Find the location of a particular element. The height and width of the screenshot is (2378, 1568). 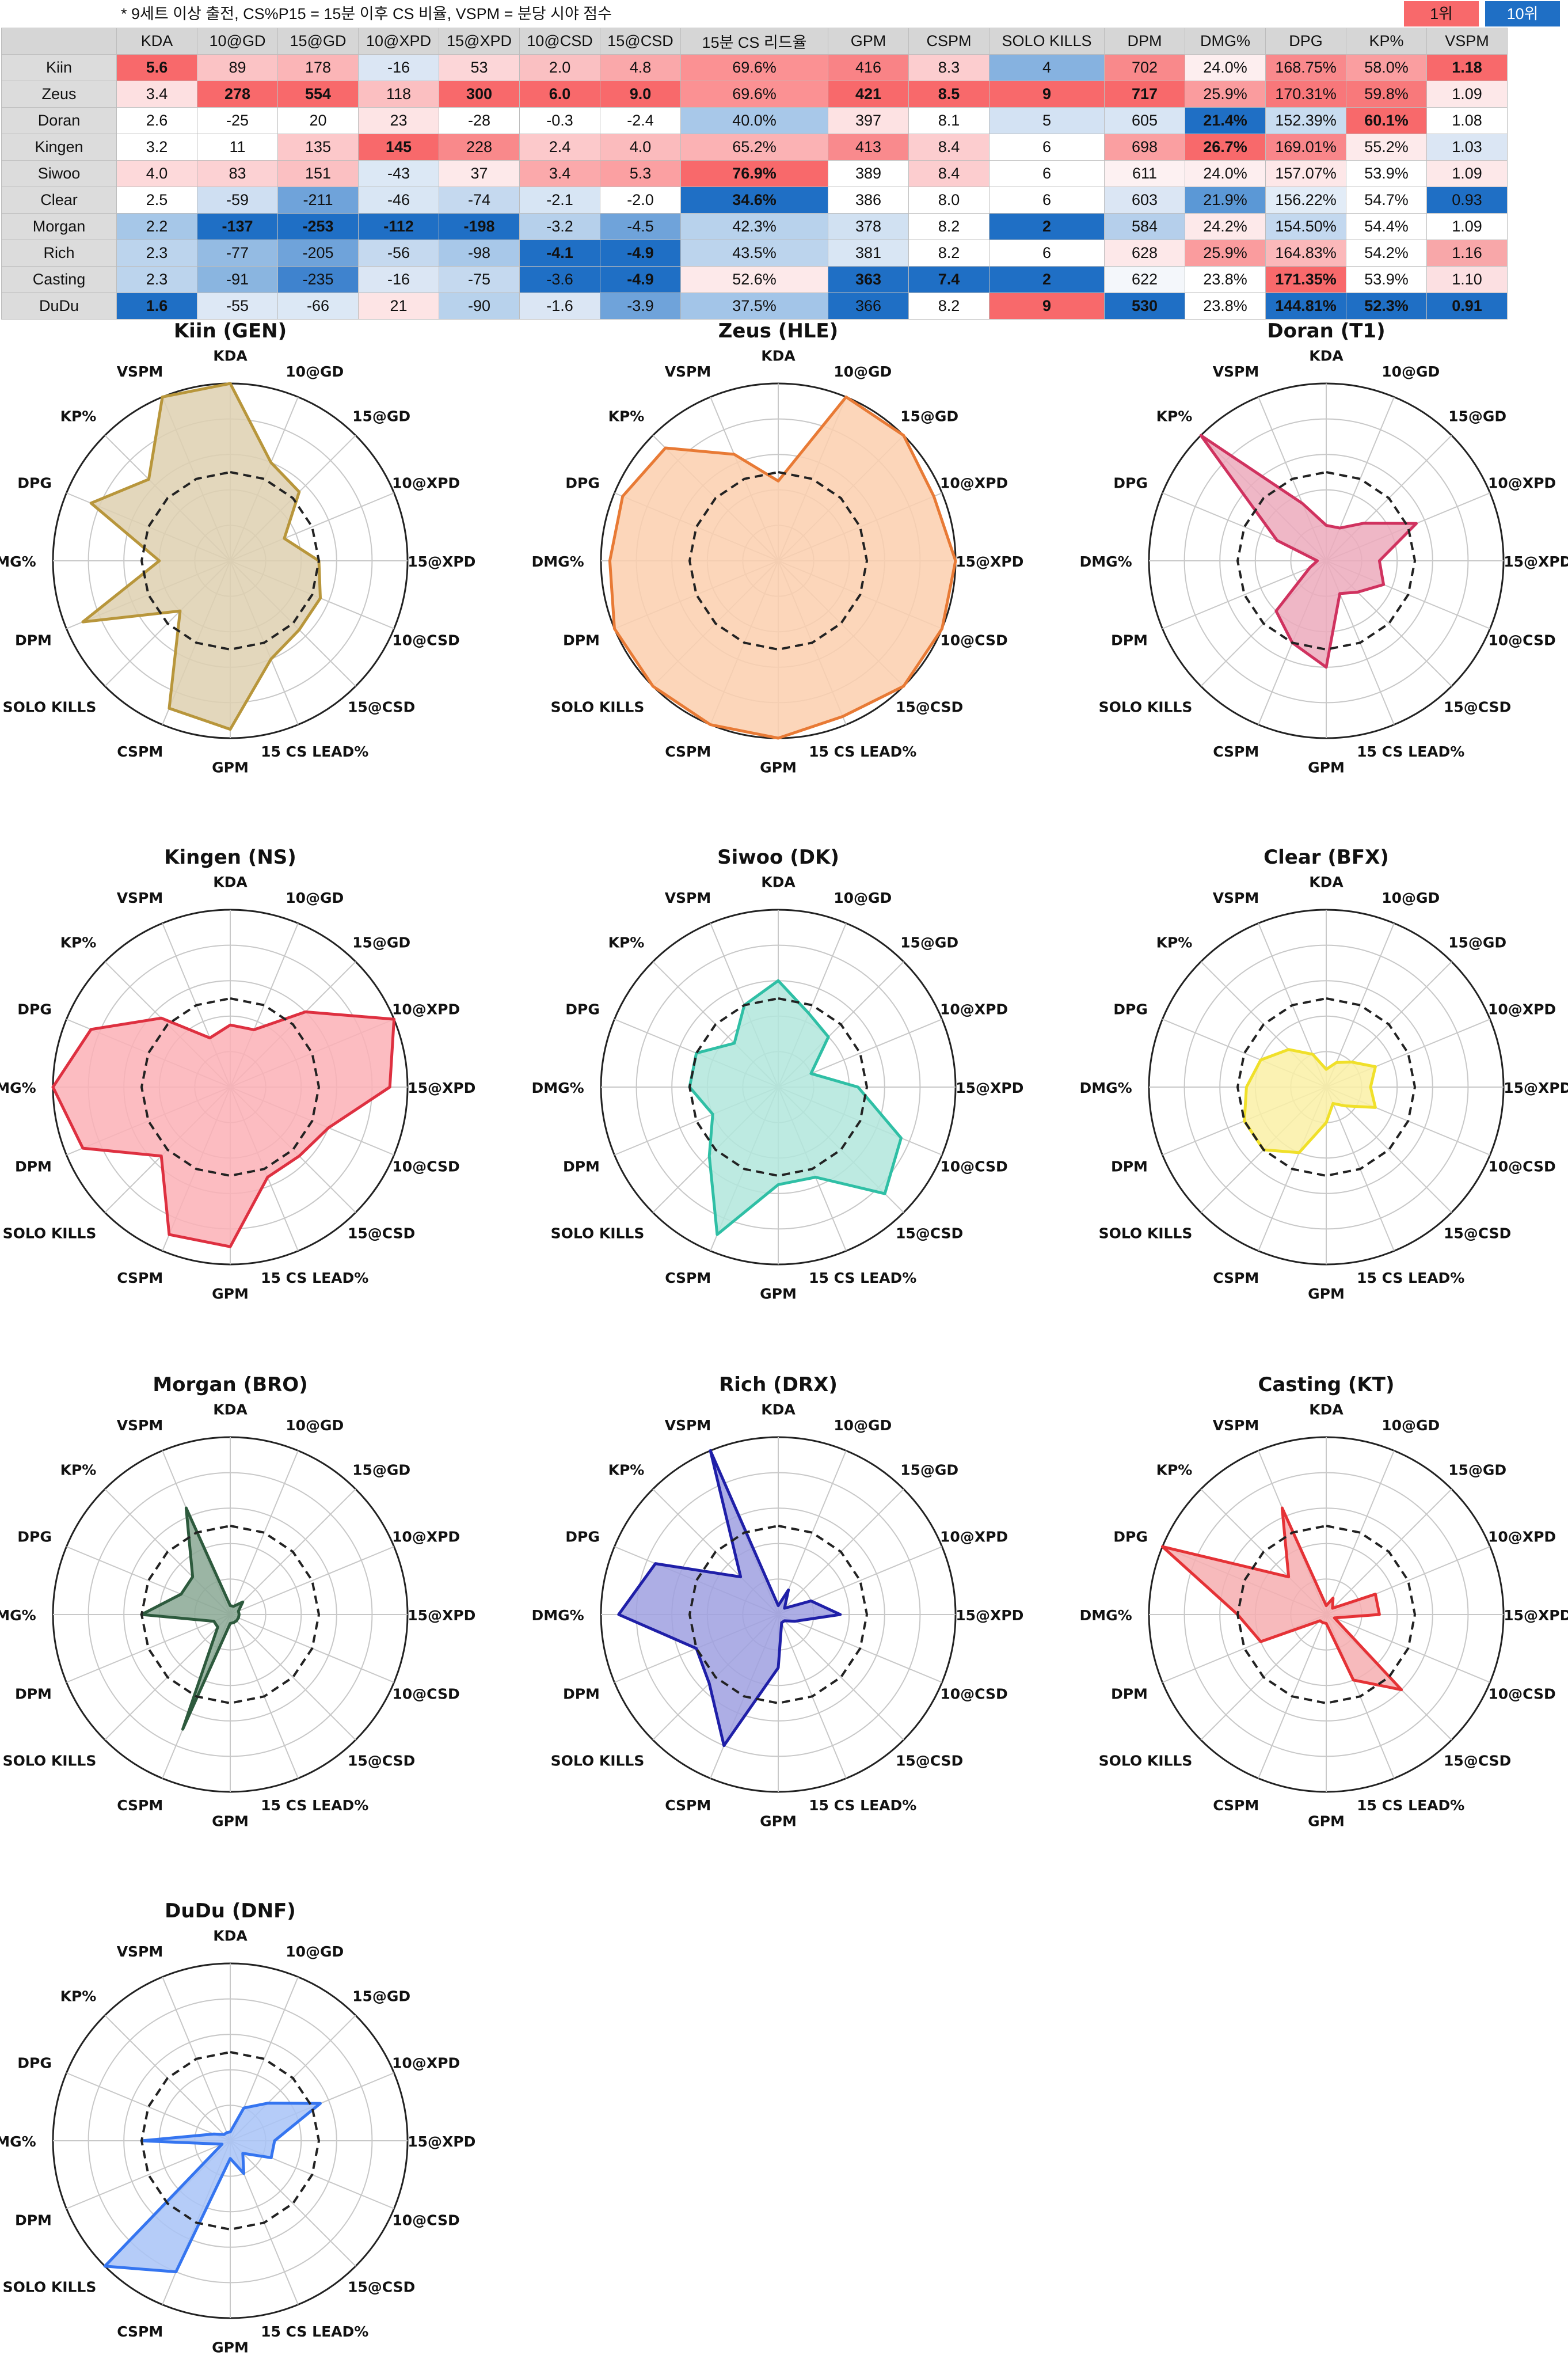

radar-title: Kingen (NS) is located at coordinates (230, 857).